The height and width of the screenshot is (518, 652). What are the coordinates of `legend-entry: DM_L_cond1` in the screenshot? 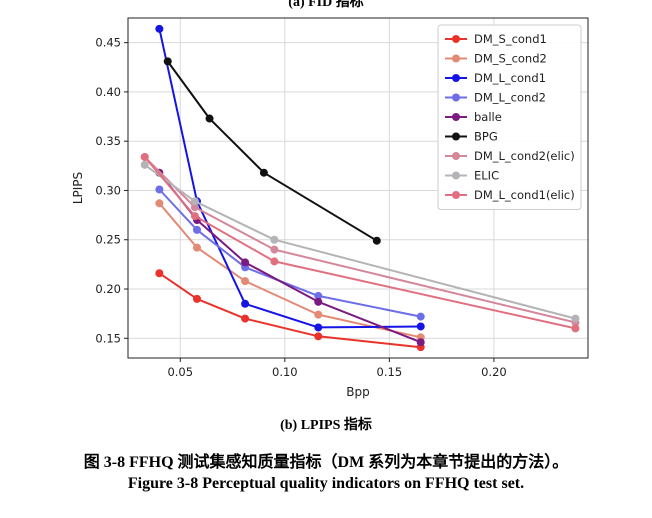 It's located at (495, 78).